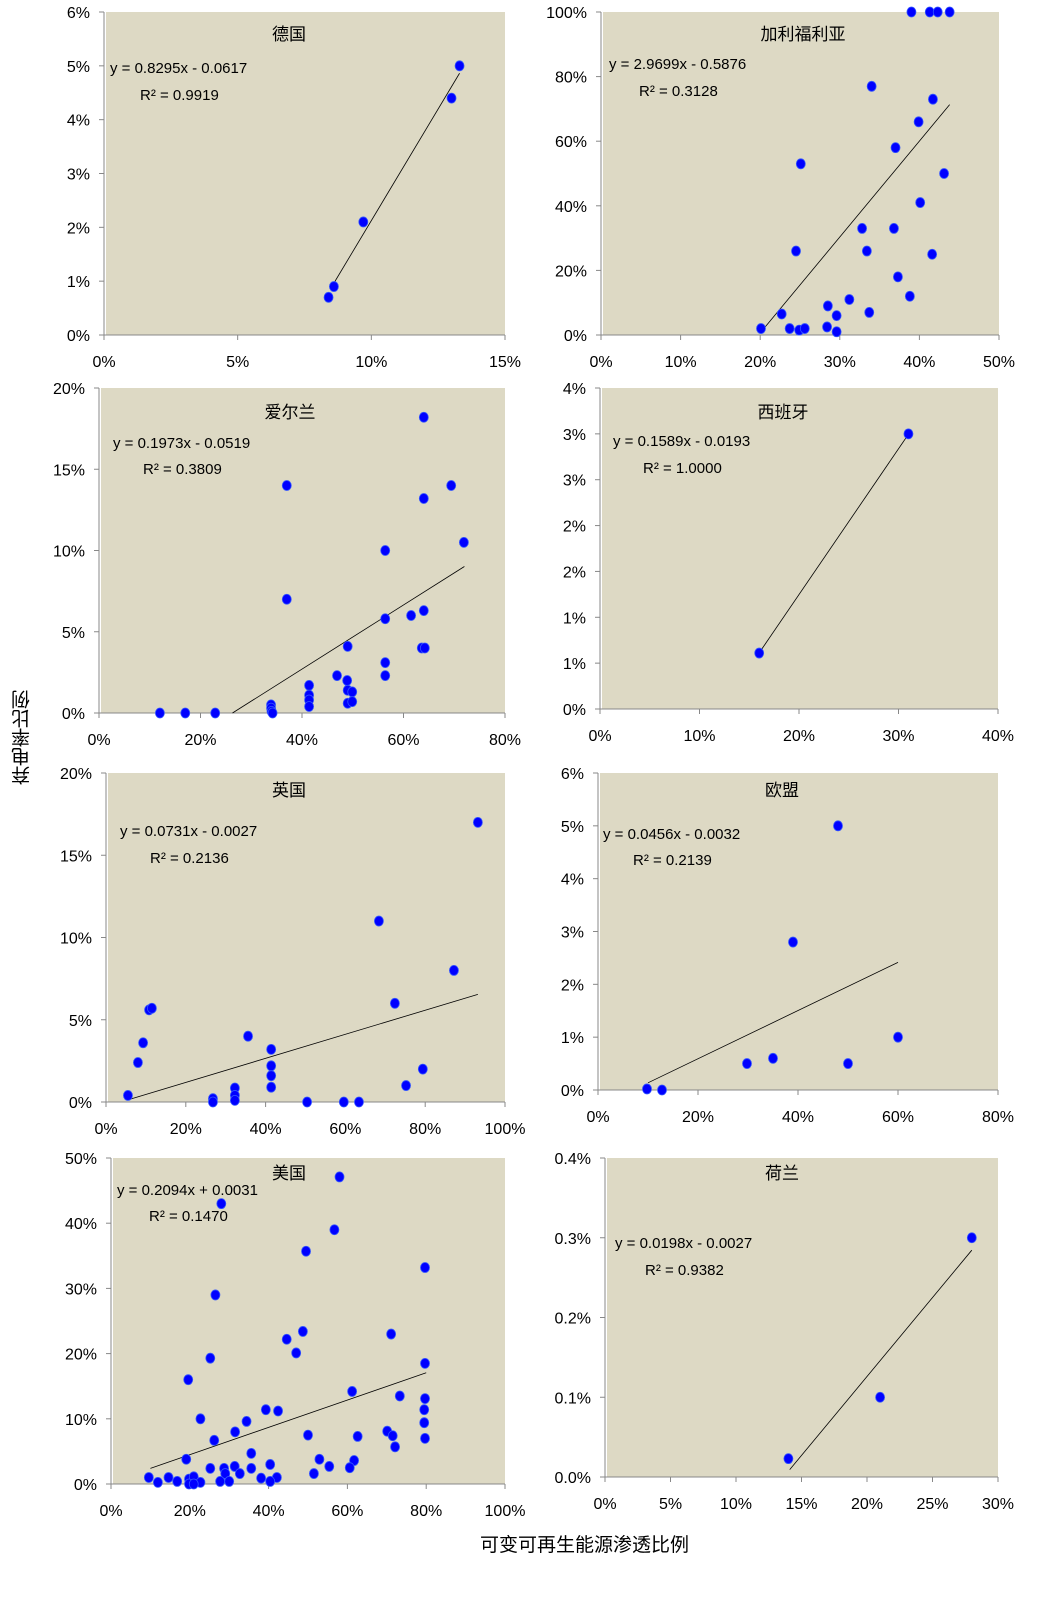  I want to click on y-tick-label: 20%, so click(76, 774).